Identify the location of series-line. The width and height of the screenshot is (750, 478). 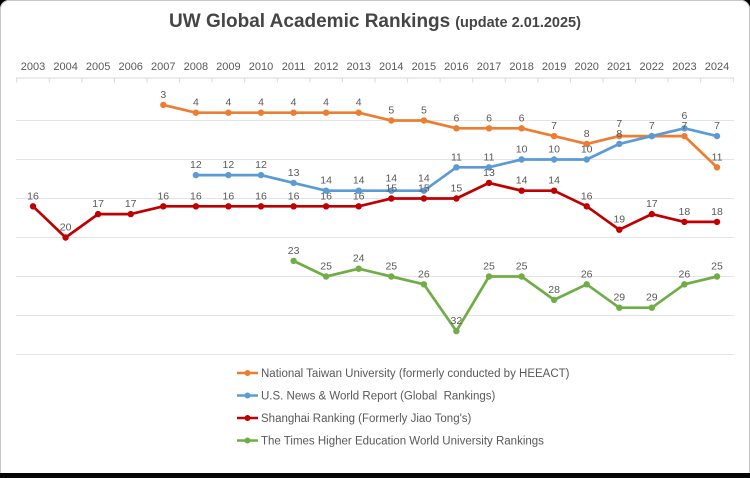
(440, 136).